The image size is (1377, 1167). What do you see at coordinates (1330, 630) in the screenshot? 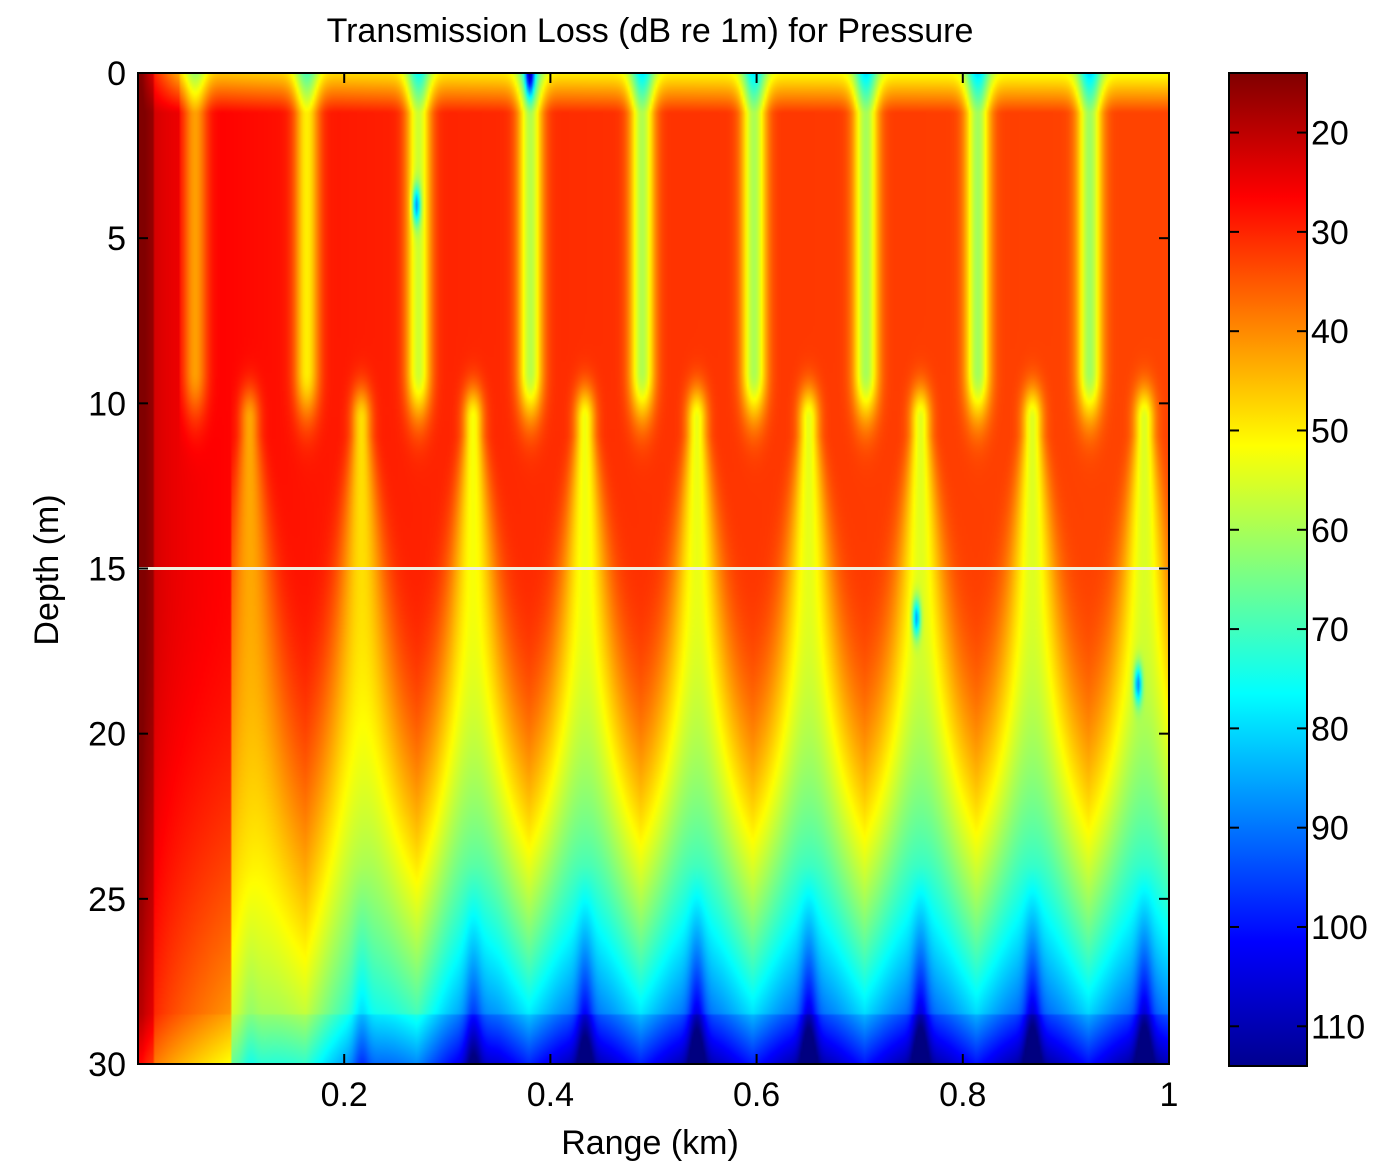
I see `colorbar-tick-label: 70` at bounding box center [1330, 630].